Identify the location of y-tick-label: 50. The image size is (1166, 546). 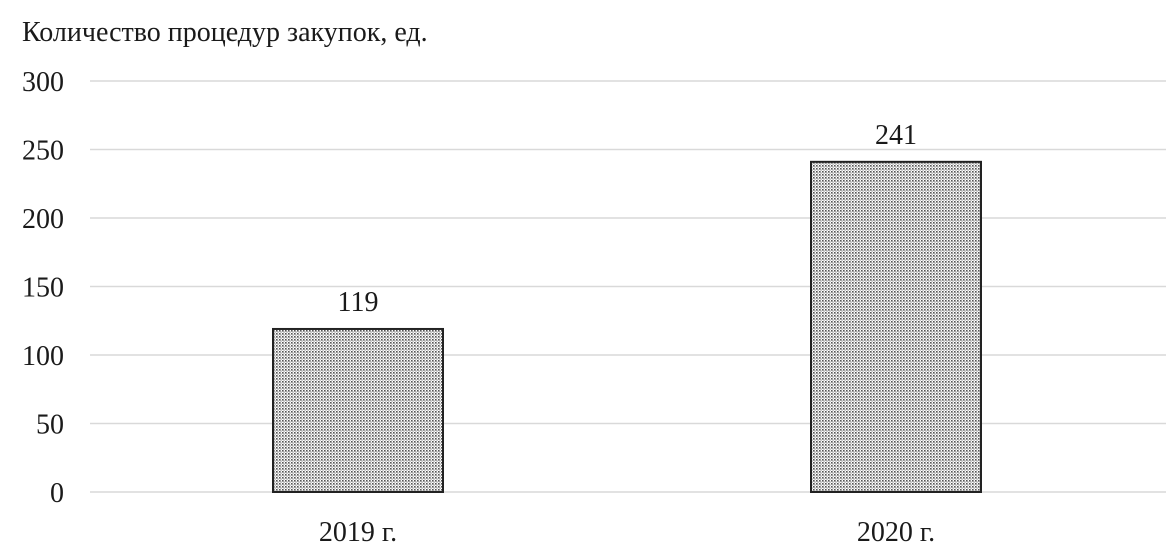
(50, 425).